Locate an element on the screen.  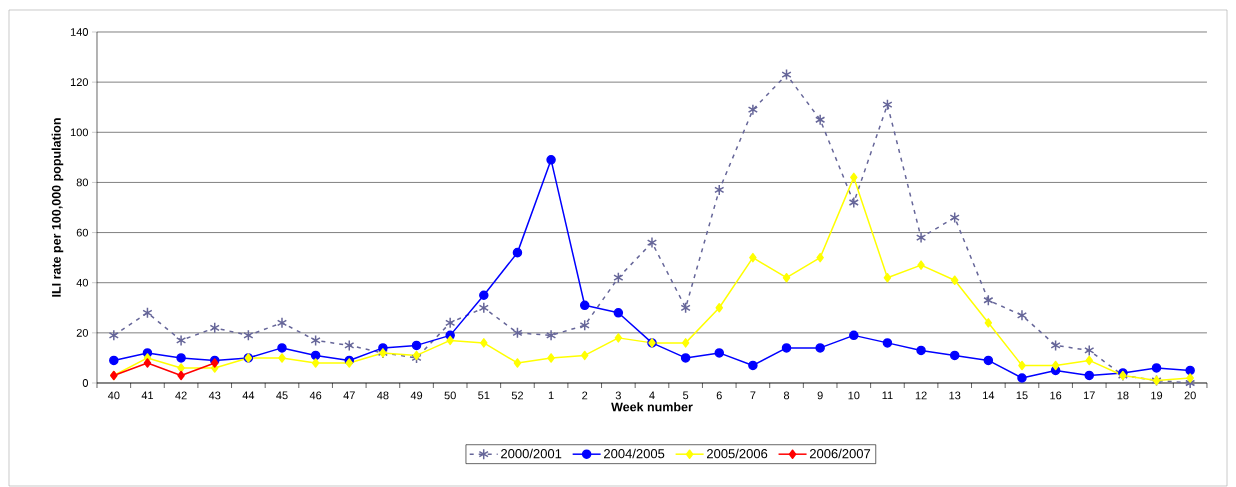
x-tick-label: 50 is located at coordinates (450, 395).